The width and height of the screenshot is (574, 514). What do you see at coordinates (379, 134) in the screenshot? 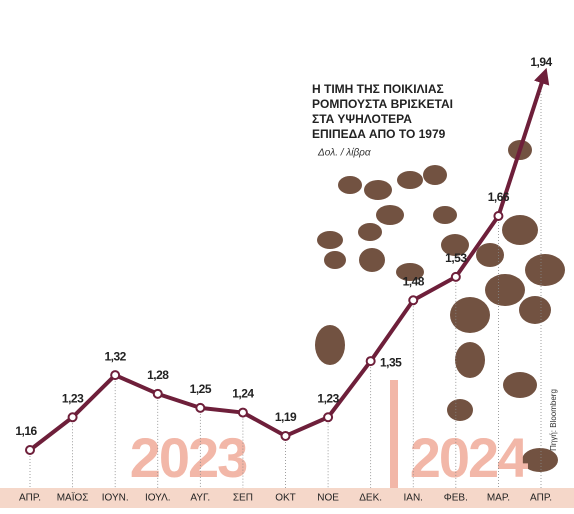
I see `title-line: ΕΠΙΠΕΔΑ ΑΠΟ ΤΟ 1979` at bounding box center [379, 134].